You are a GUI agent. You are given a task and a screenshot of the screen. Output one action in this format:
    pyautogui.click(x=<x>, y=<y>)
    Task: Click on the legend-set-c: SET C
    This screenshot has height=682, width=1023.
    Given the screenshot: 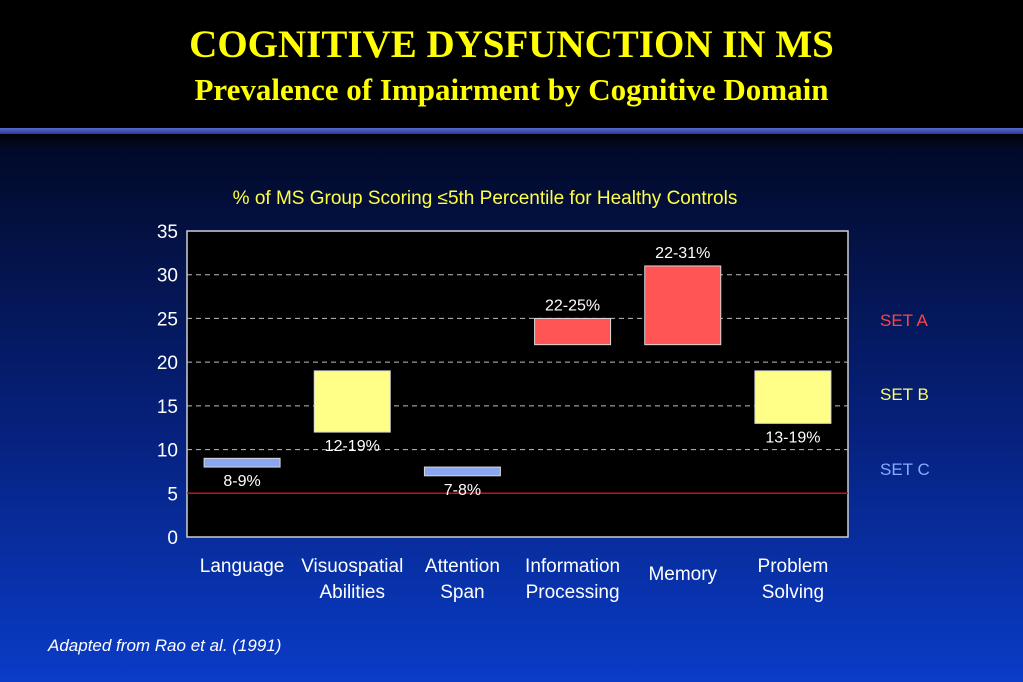 What is the action you would take?
    pyautogui.click(x=905, y=469)
    